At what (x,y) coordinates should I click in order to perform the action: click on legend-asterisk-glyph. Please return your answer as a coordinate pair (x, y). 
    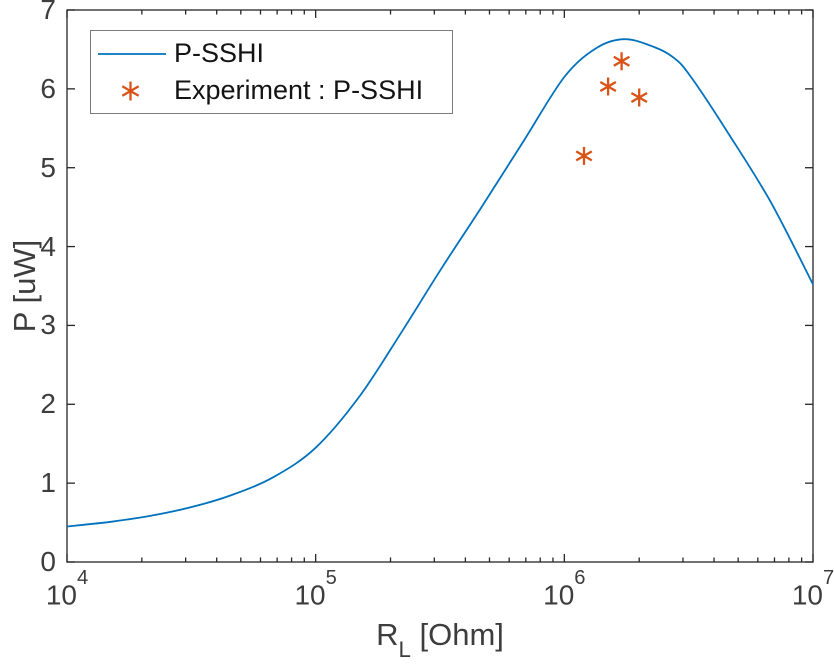
    Looking at the image, I should click on (130, 90).